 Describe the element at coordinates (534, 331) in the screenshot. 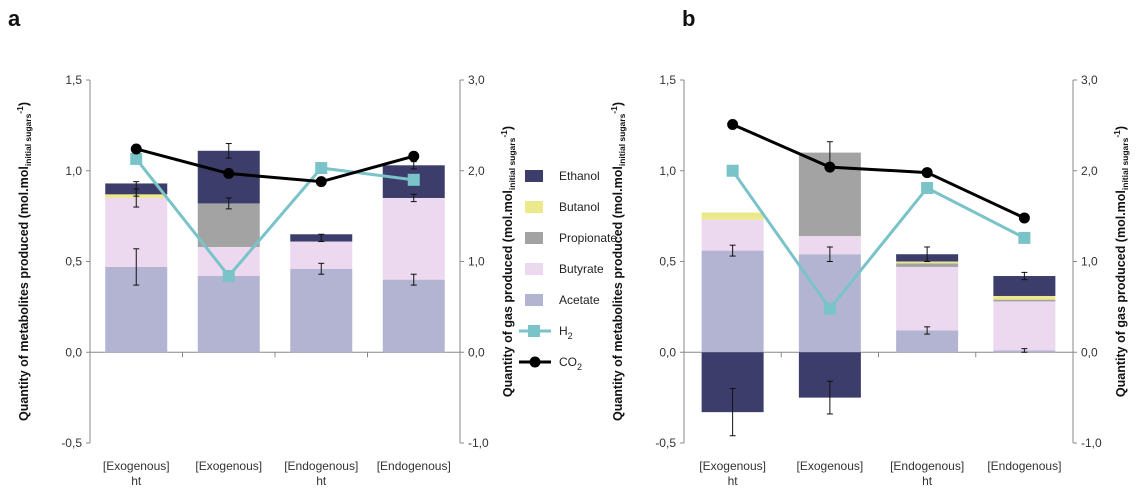

I see `legend-marker-h2` at that location.